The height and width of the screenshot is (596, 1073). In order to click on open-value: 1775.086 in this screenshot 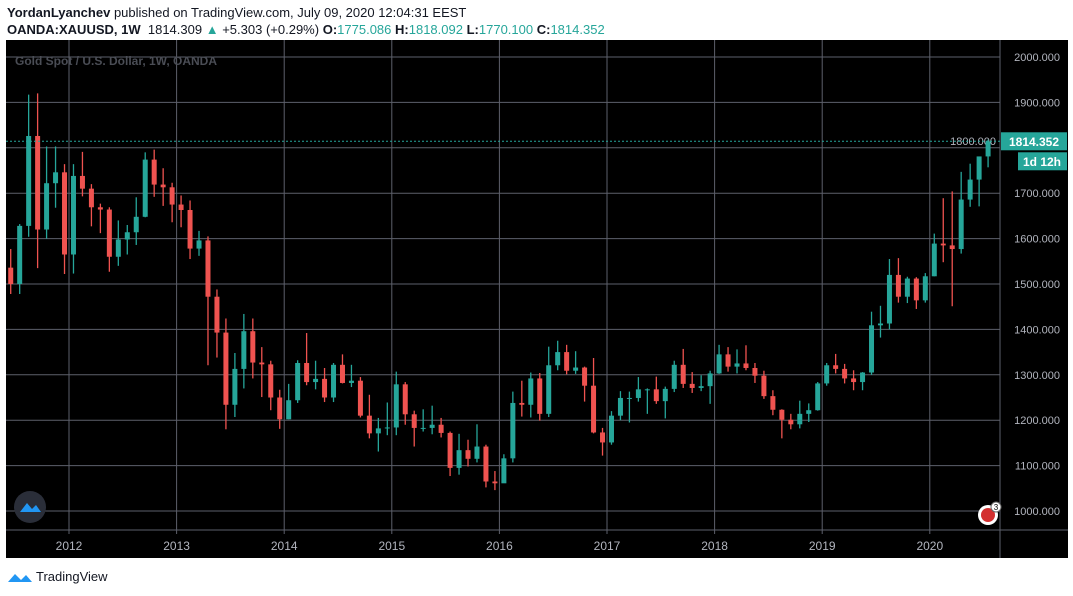, I will do `click(364, 29)`.